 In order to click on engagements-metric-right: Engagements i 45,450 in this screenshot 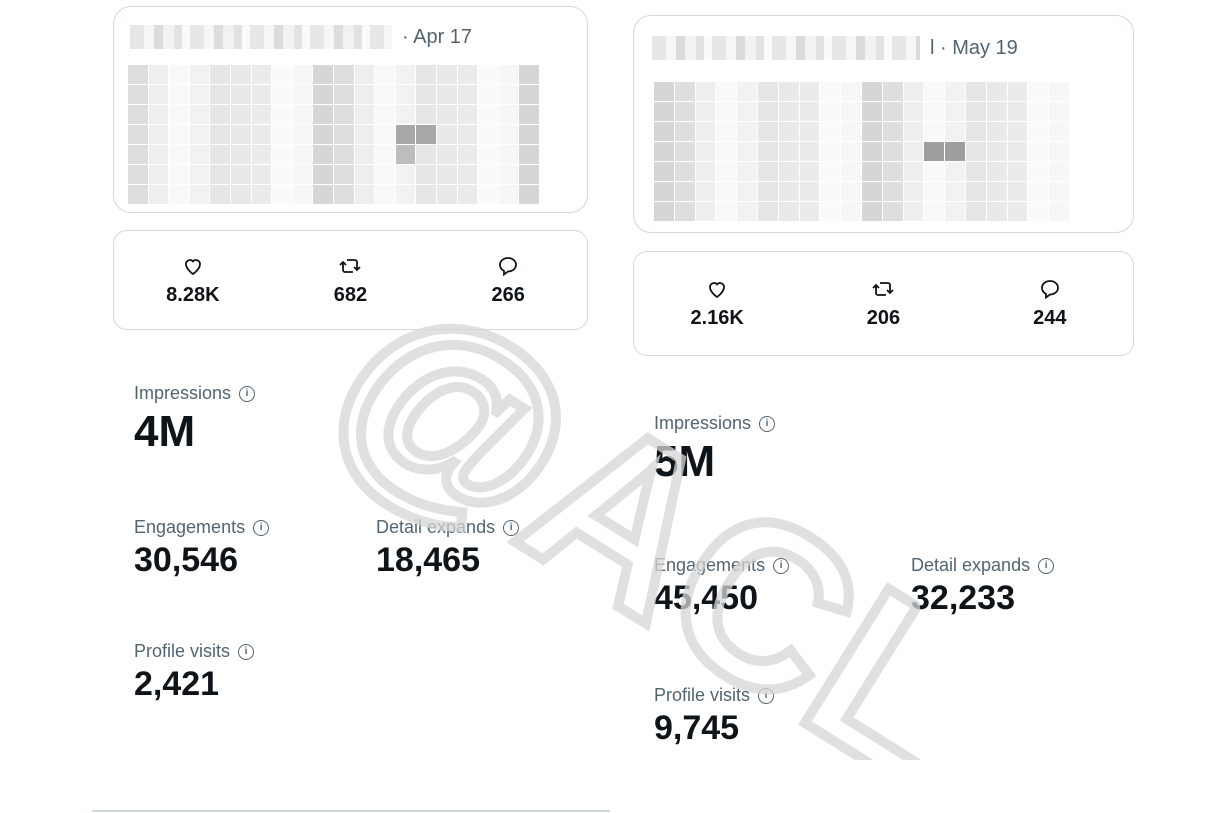, I will do `click(722, 586)`.